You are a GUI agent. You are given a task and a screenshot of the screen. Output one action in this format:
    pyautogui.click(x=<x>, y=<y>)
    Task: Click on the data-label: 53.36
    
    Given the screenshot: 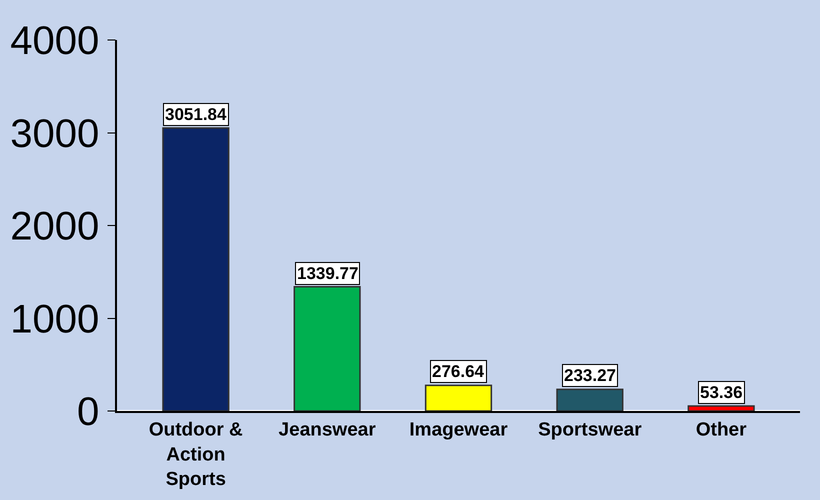 What is the action you would take?
    pyautogui.click(x=721, y=392)
    